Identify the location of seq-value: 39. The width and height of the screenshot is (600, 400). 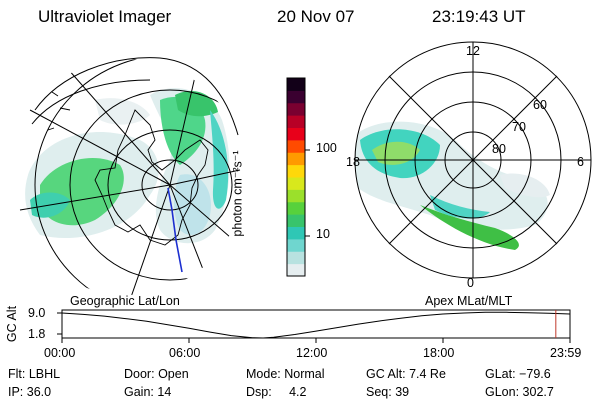
(402, 392).